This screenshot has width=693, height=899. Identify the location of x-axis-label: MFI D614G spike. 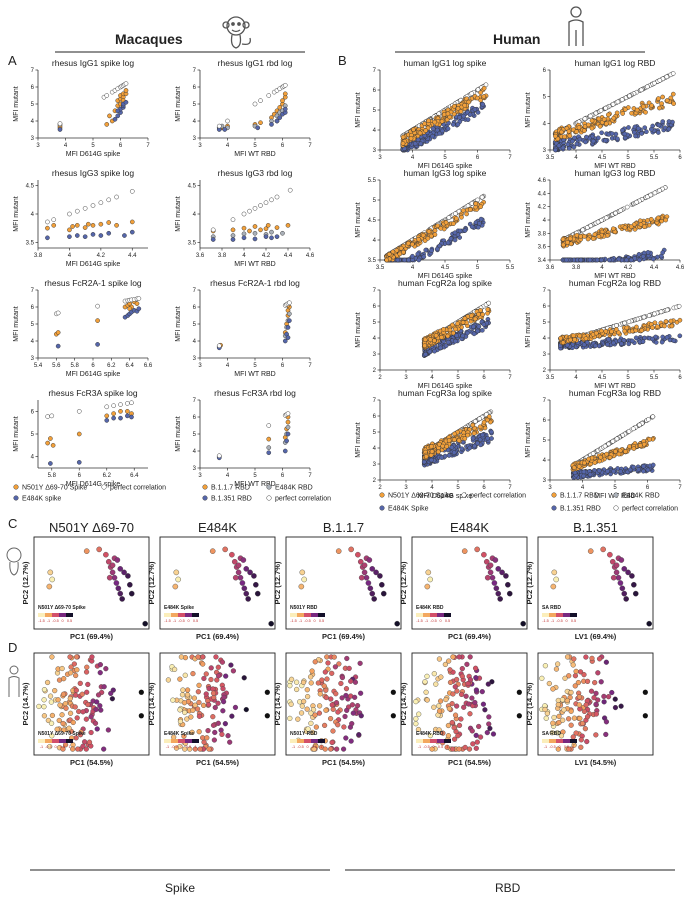
(93, 154).